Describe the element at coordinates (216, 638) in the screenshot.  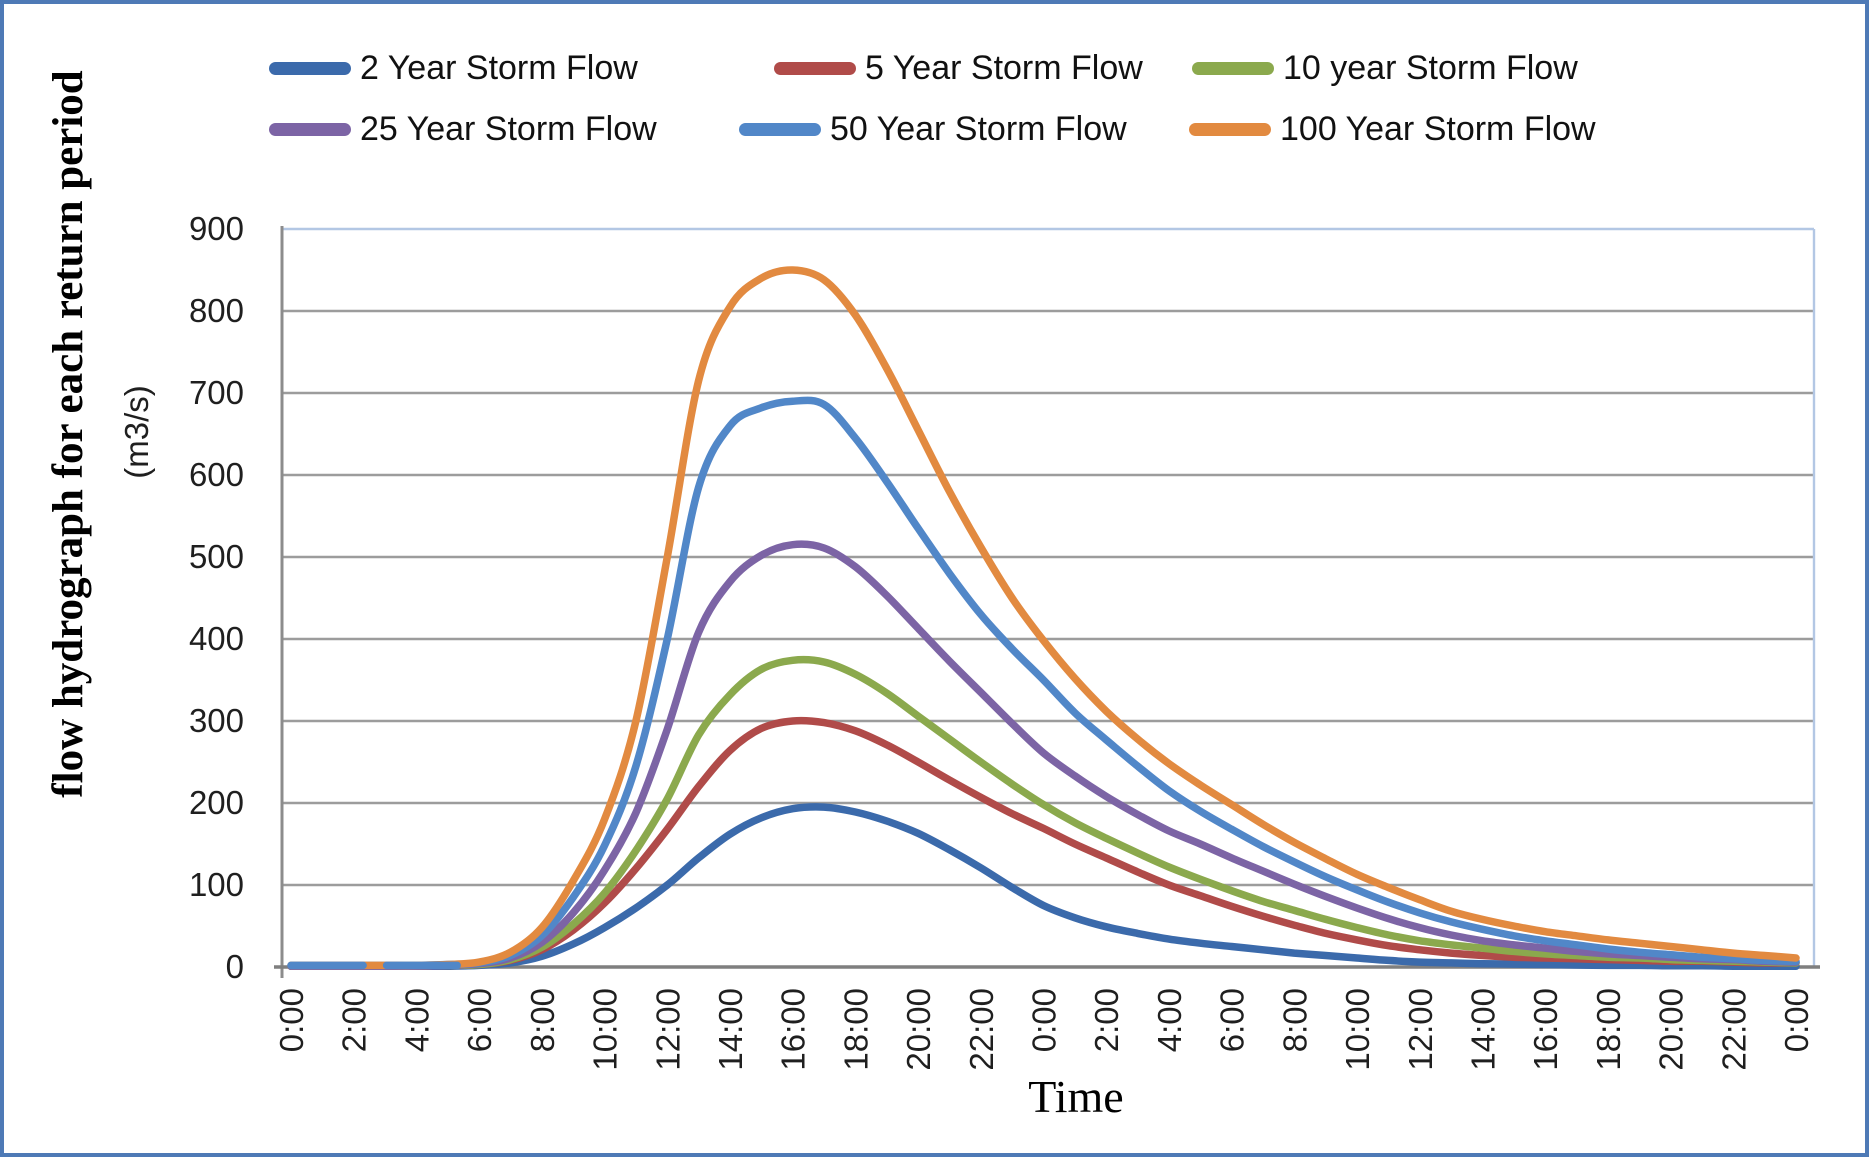
I see `y-tick-label: 400` at that location.